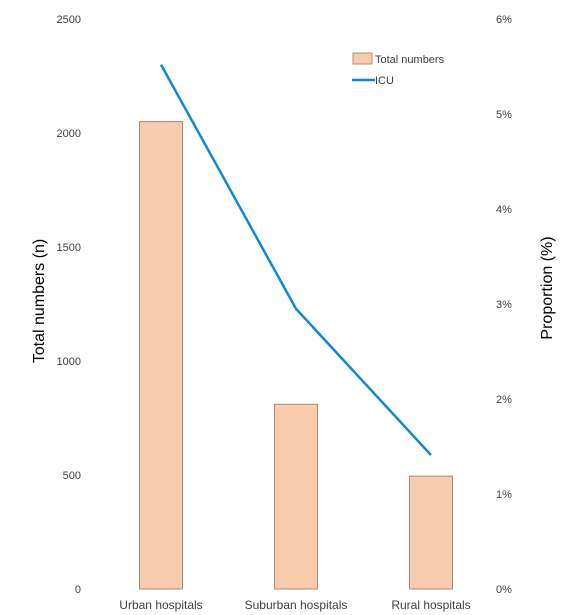 This screenshot has height=615, width=563. Describe the element at coordinates (69, 362) in the screenshot. I see `y-tick-label: 1000` at that location.